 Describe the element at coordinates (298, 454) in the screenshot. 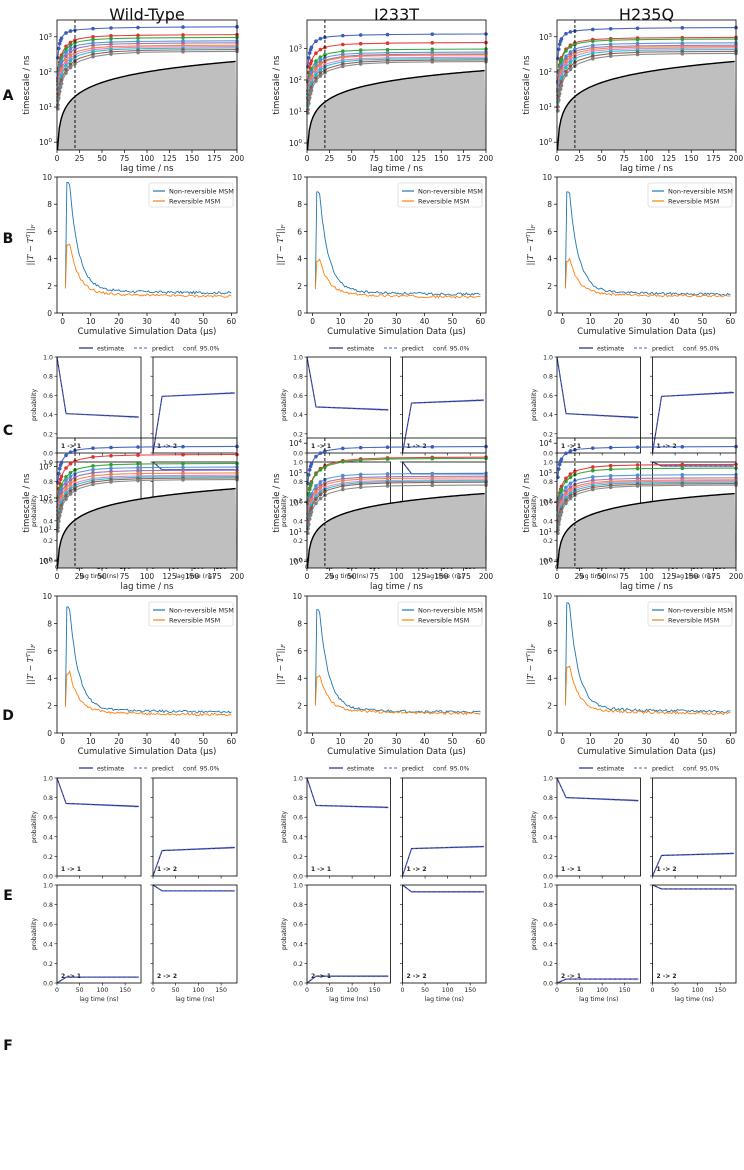

I see `y-tick-label: 0.0` at that location.